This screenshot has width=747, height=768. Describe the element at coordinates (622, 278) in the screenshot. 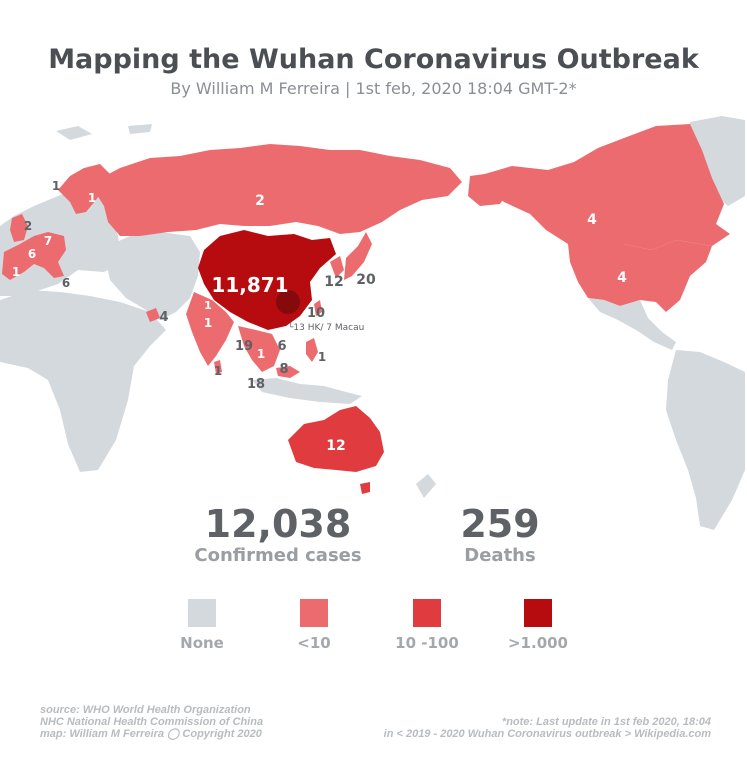

I see `label-usa: 4` at that location.